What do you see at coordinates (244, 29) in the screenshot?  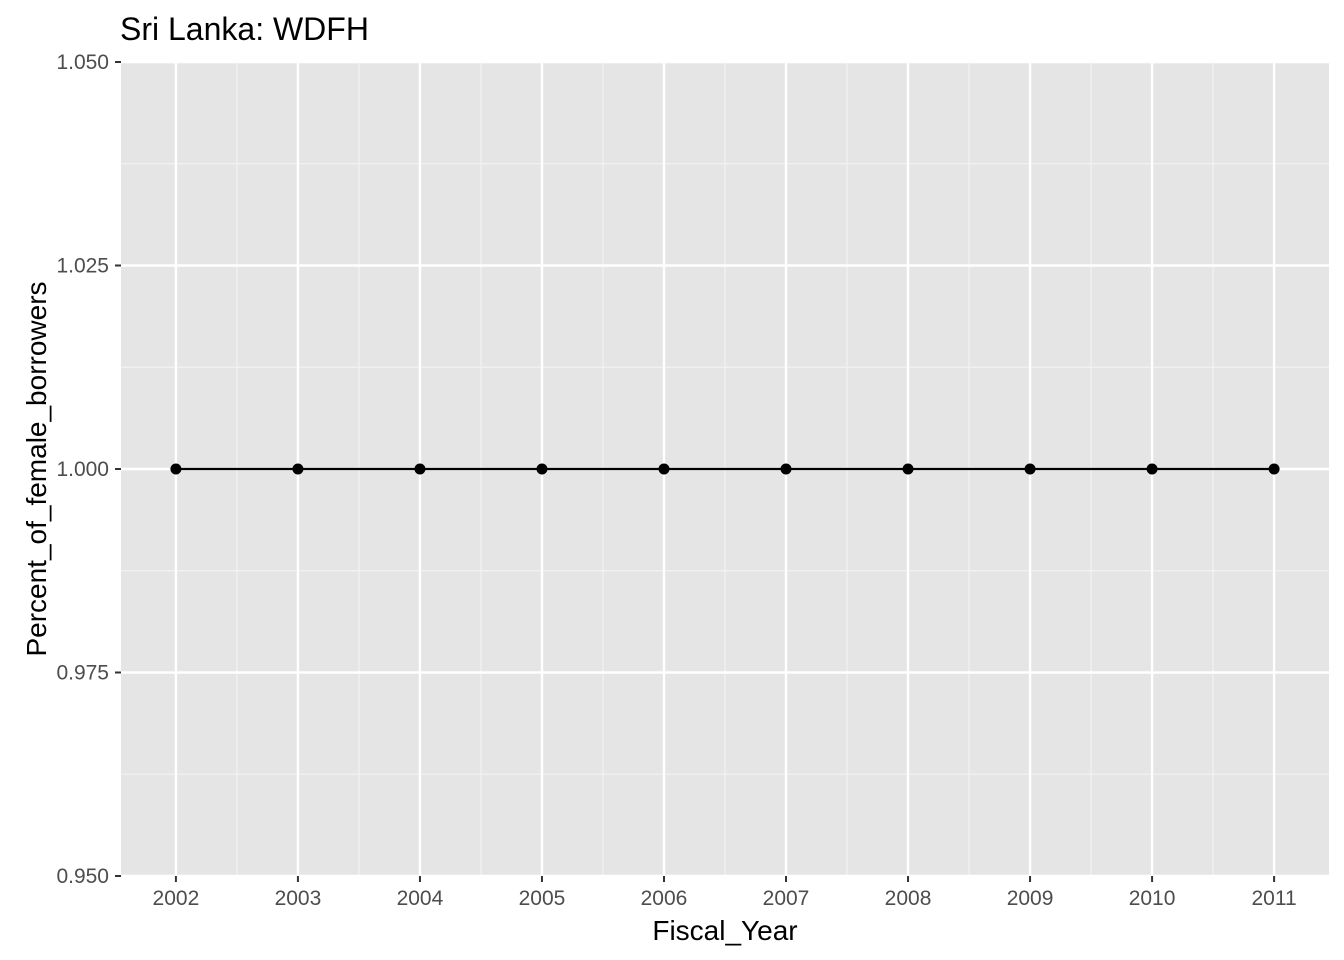 I see `chart-title: Sri Lanka: WDFH` at bounding box center [244, 29].